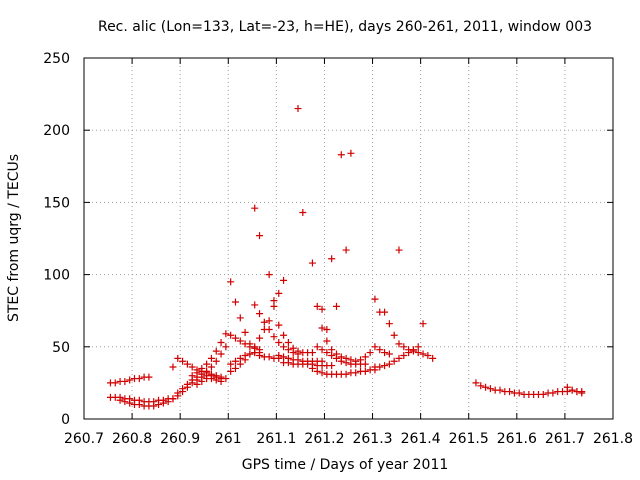 This screenshot has width=640, height=480. What do you see at coordinates (180, 439) in the screenshot?
I see `x-tick-label: 260.9` at bounding box center [180, 439].